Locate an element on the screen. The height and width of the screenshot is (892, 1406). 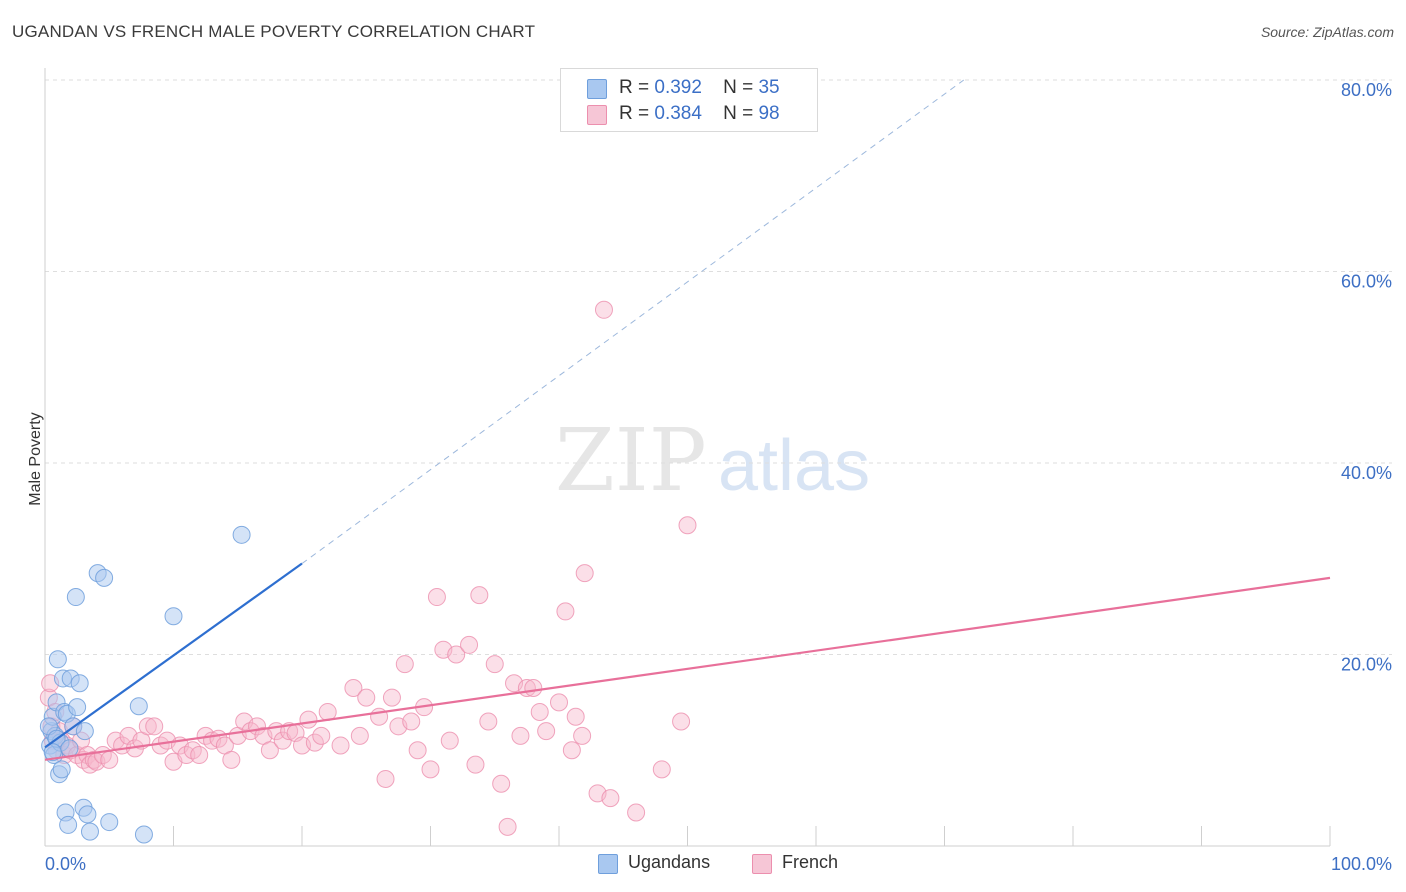
legend-text-ugandans: R = 0.392 N = 35 is located at coordinates (699, 88).